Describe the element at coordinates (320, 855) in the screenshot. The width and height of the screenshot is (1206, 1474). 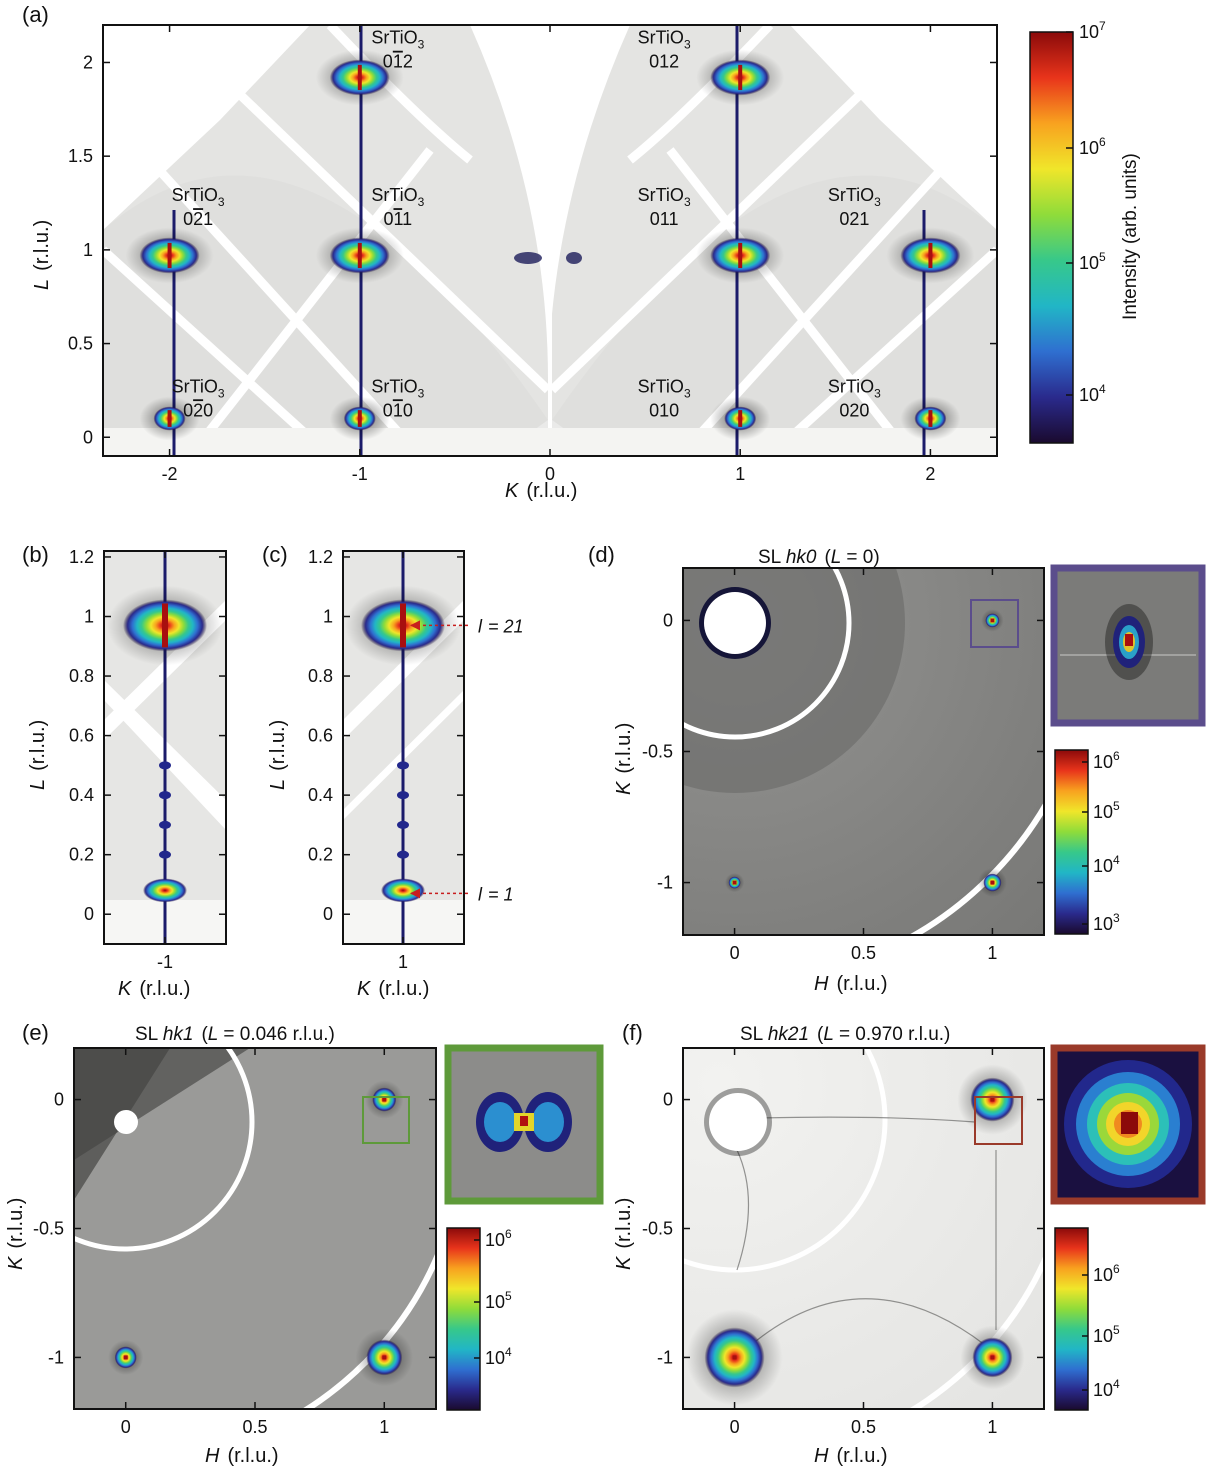
I see `c-yticklabel-1: 0.2` at that location.